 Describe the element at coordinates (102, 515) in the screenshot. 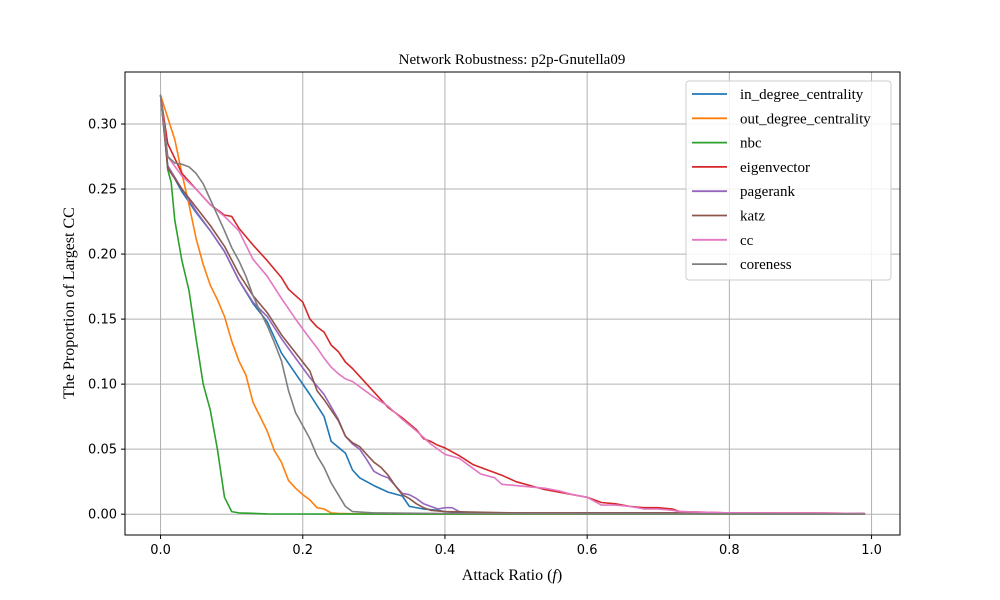

I see `y-tick-label: 0.00` at that location.